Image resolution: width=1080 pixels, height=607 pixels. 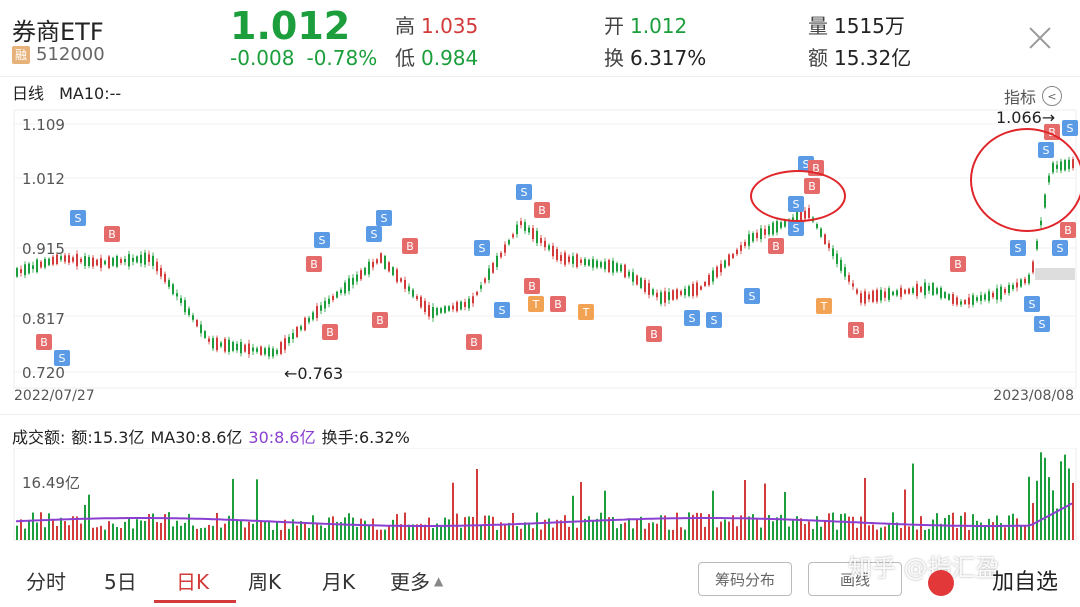 What do you see at coordinates (39, 437) in the screenshot?
I see `volume-title: 成交额:` at bounding box center [39, 437].